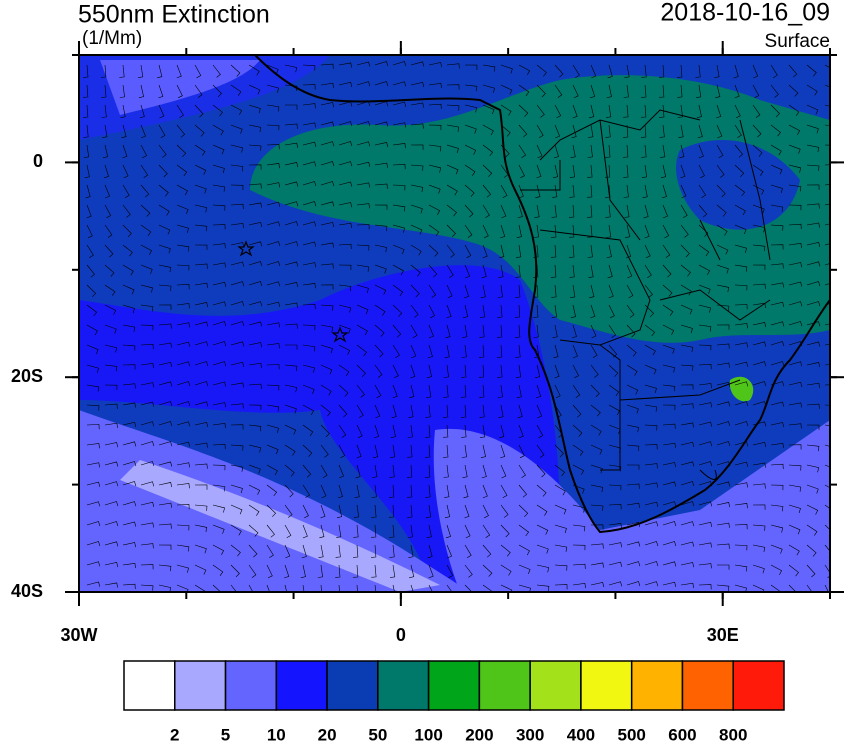 The width and height of the screenshot is (850, 747). What do you see at coordinates (327, 734) in the screenshot?
I see `colorbar-label: 20` at bounding box center [327, 734].